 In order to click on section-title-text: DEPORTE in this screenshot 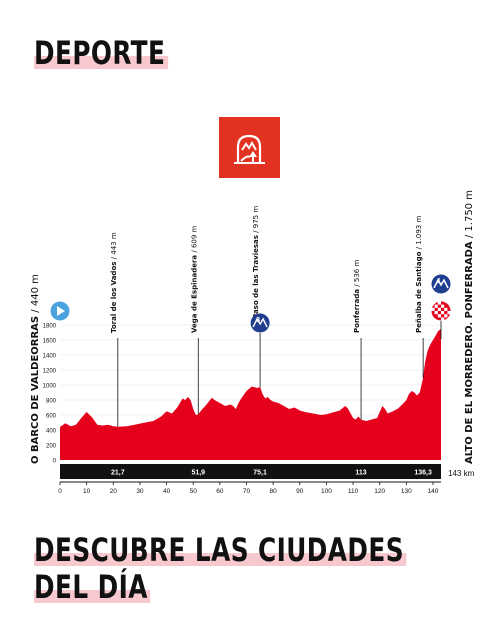, I will do `click(101, 53)`.